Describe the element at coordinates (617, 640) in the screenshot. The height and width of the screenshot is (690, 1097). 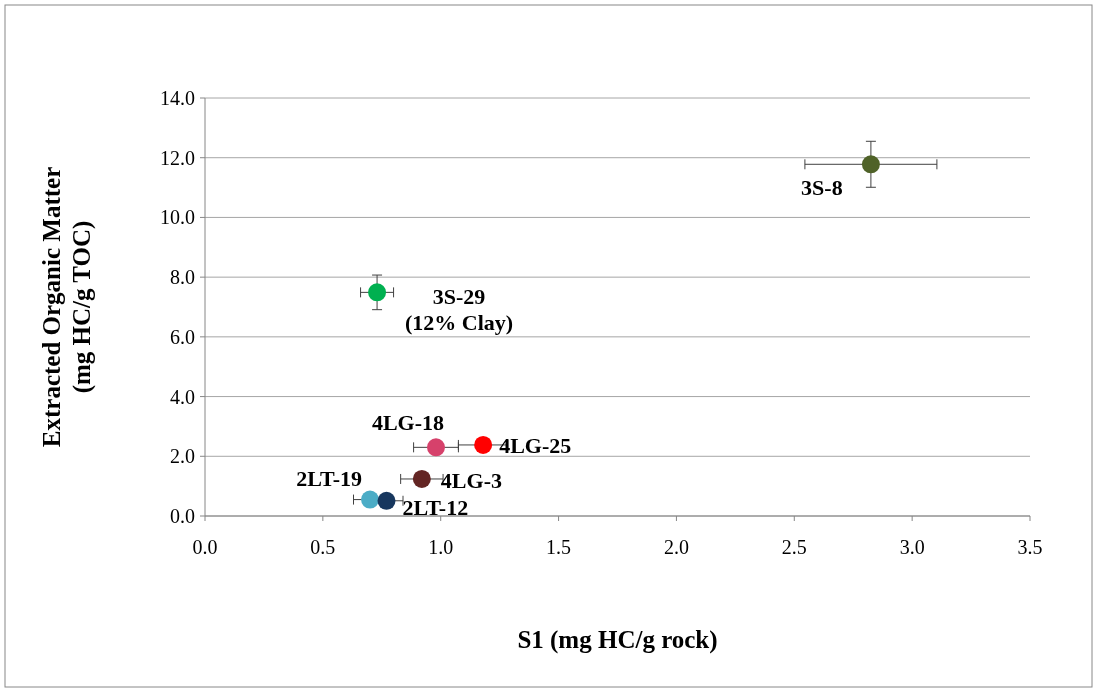
I see `x-axis-title: S1 (mg HC/g rock)` at that location.